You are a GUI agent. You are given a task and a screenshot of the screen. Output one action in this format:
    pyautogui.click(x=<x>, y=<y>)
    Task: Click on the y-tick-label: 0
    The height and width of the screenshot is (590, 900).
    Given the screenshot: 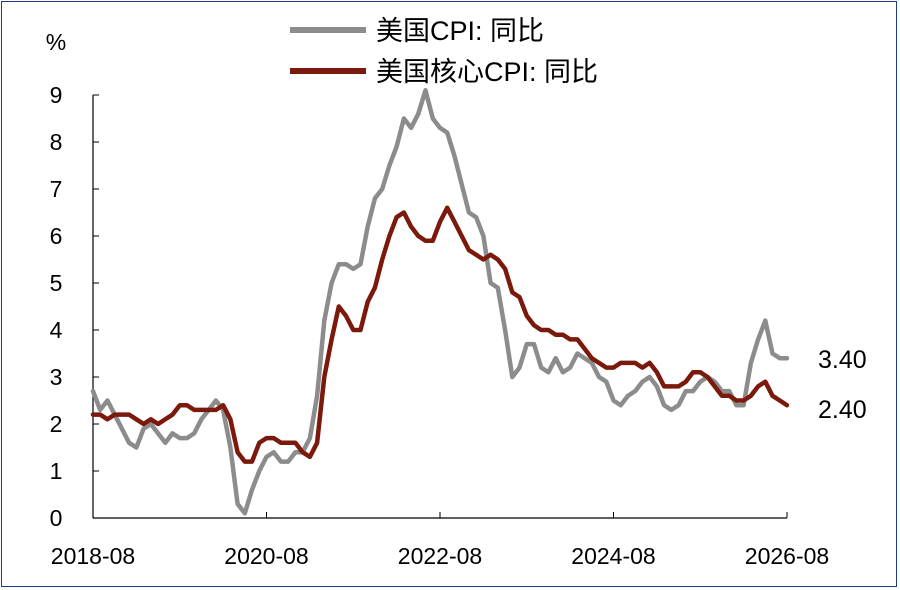 What is the action you would take?
    pyautogui.click(x=56, y=518)
    